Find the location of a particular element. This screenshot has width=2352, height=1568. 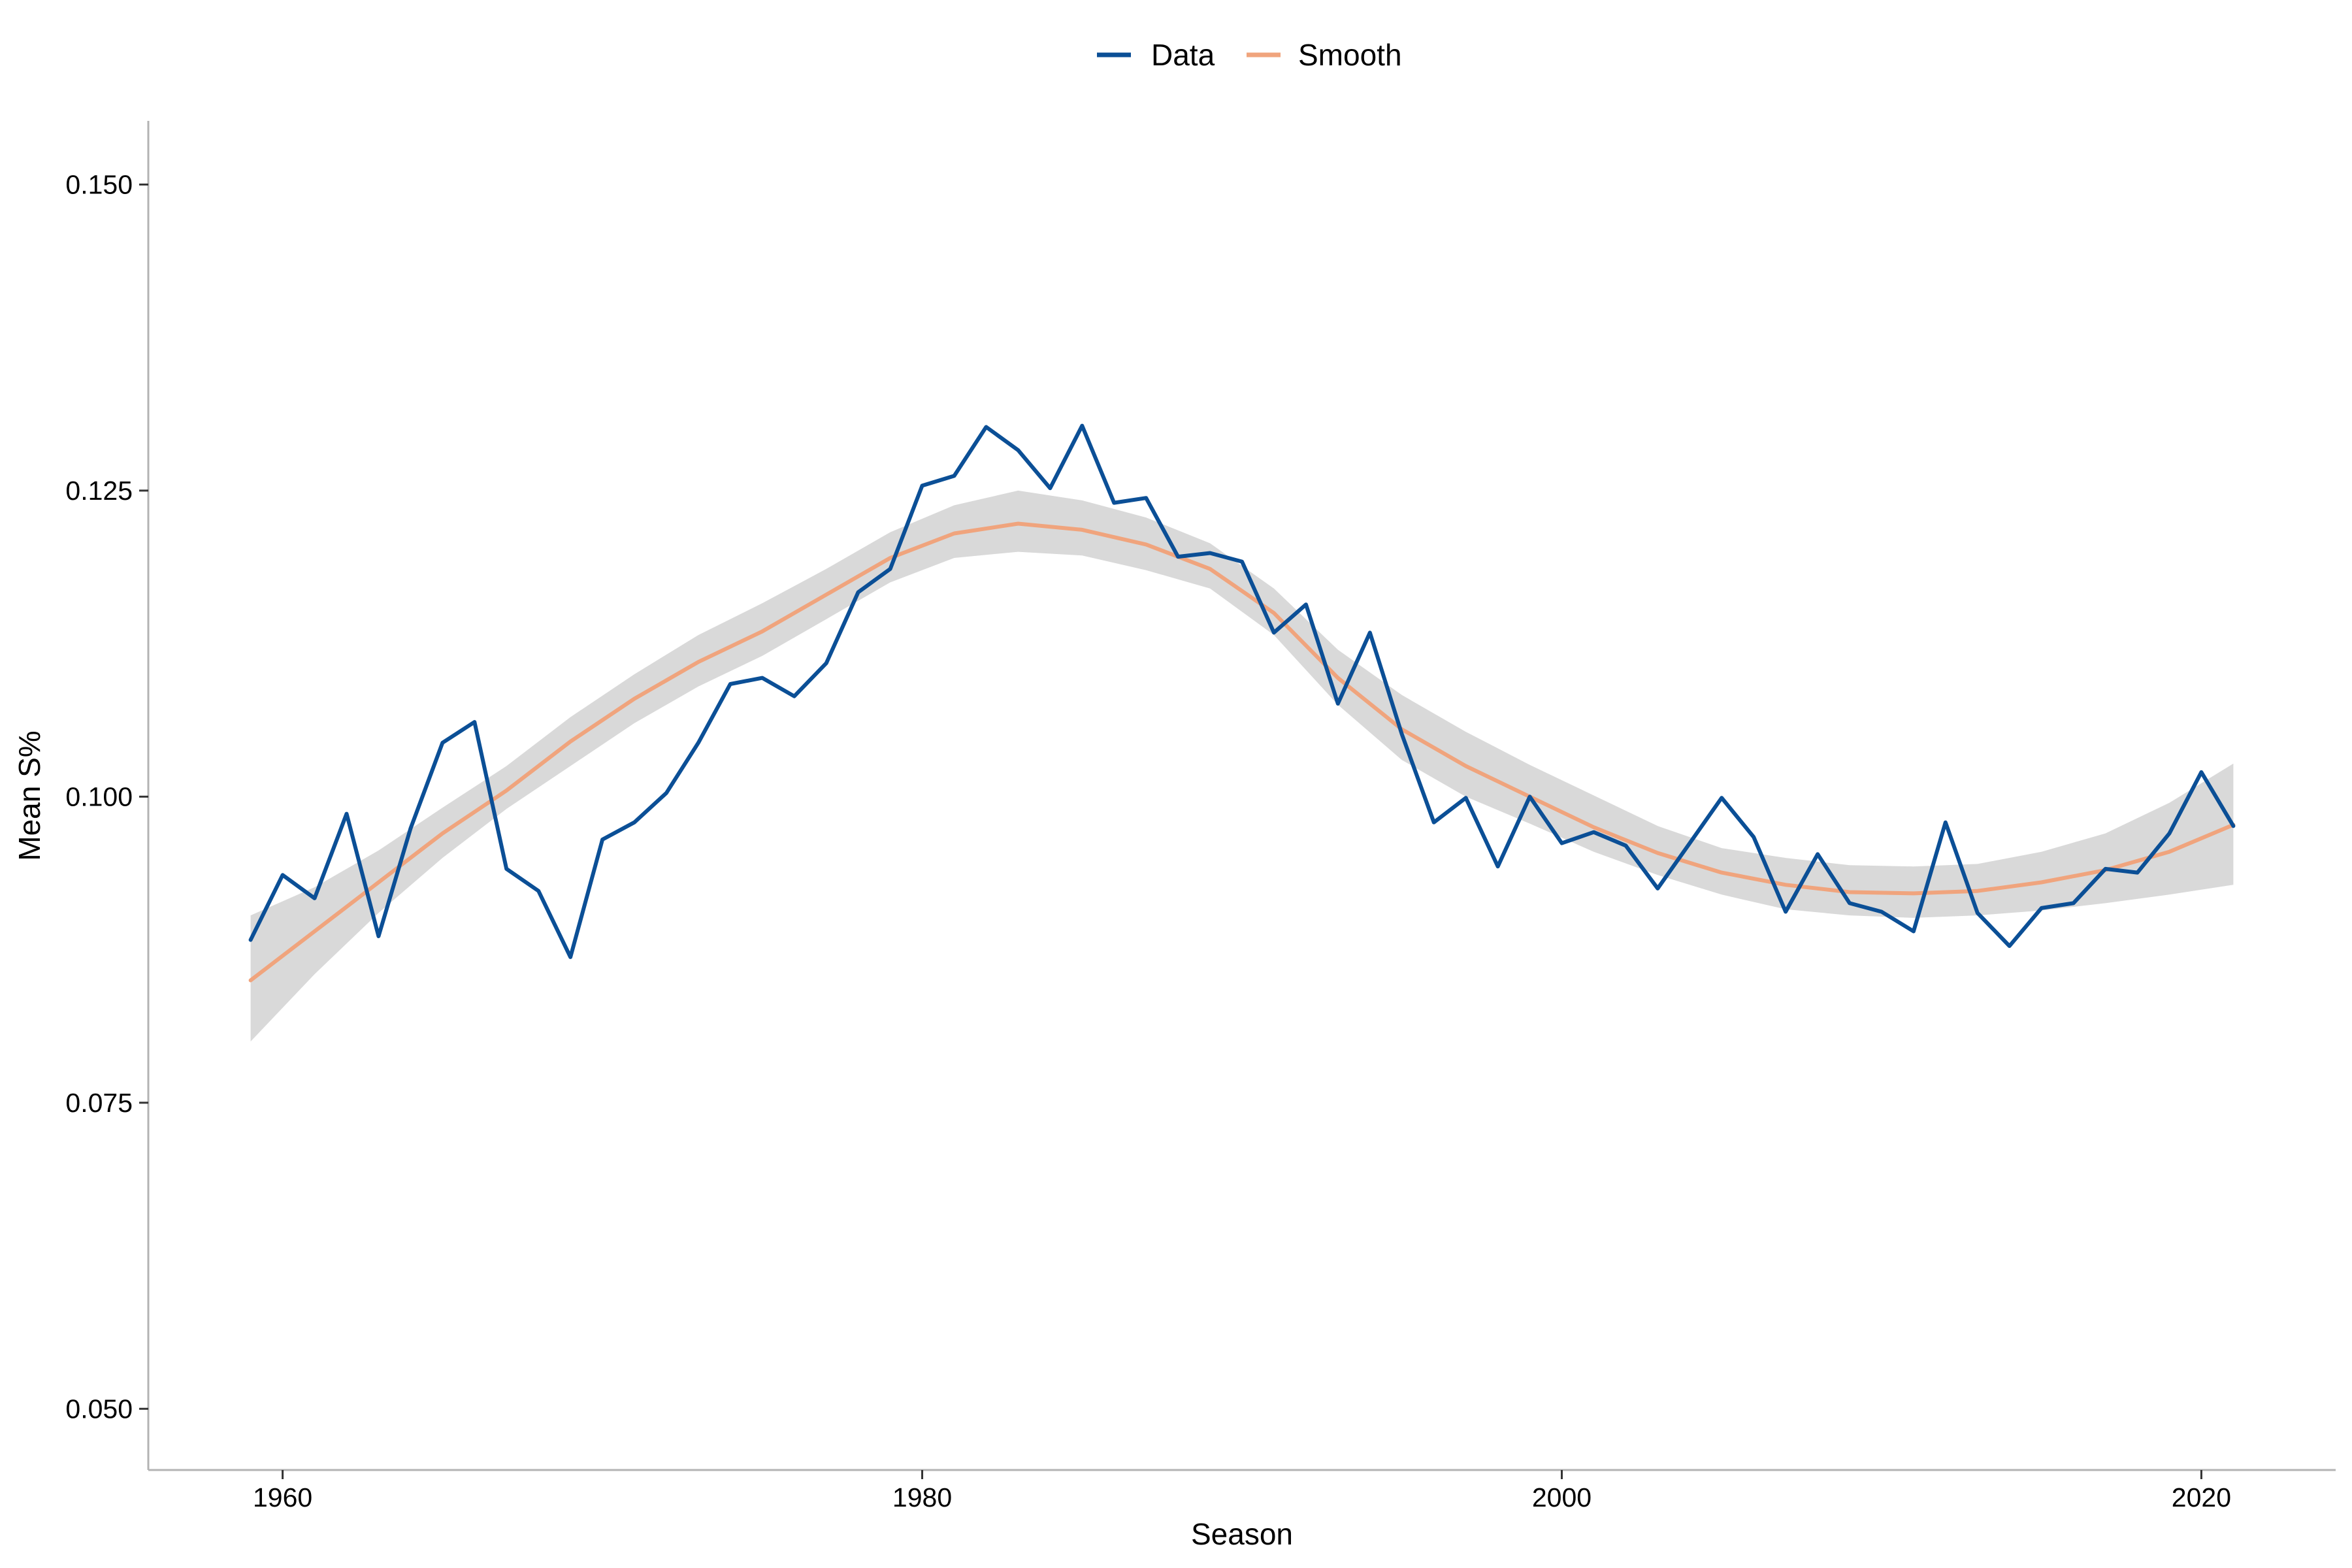

y-tick-label: 0.100 is located at coordinates (99, 796).